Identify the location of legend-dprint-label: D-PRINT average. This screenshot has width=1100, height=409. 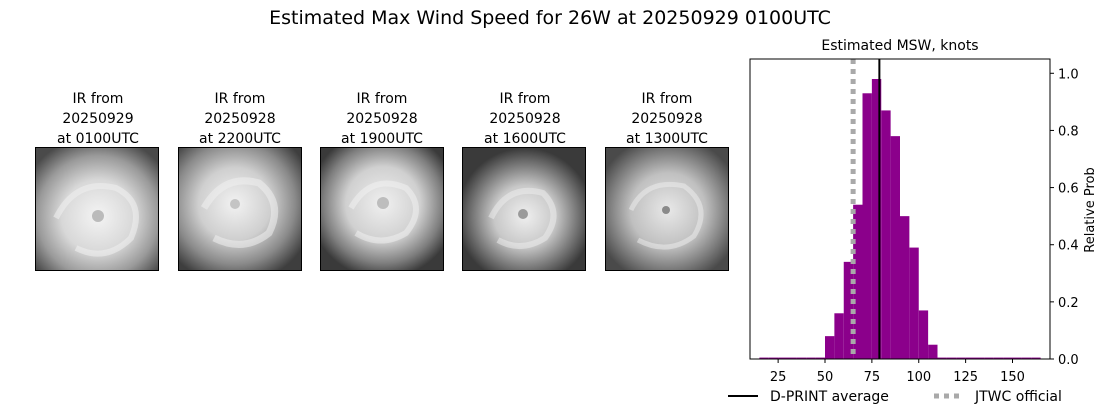
(829, 397).